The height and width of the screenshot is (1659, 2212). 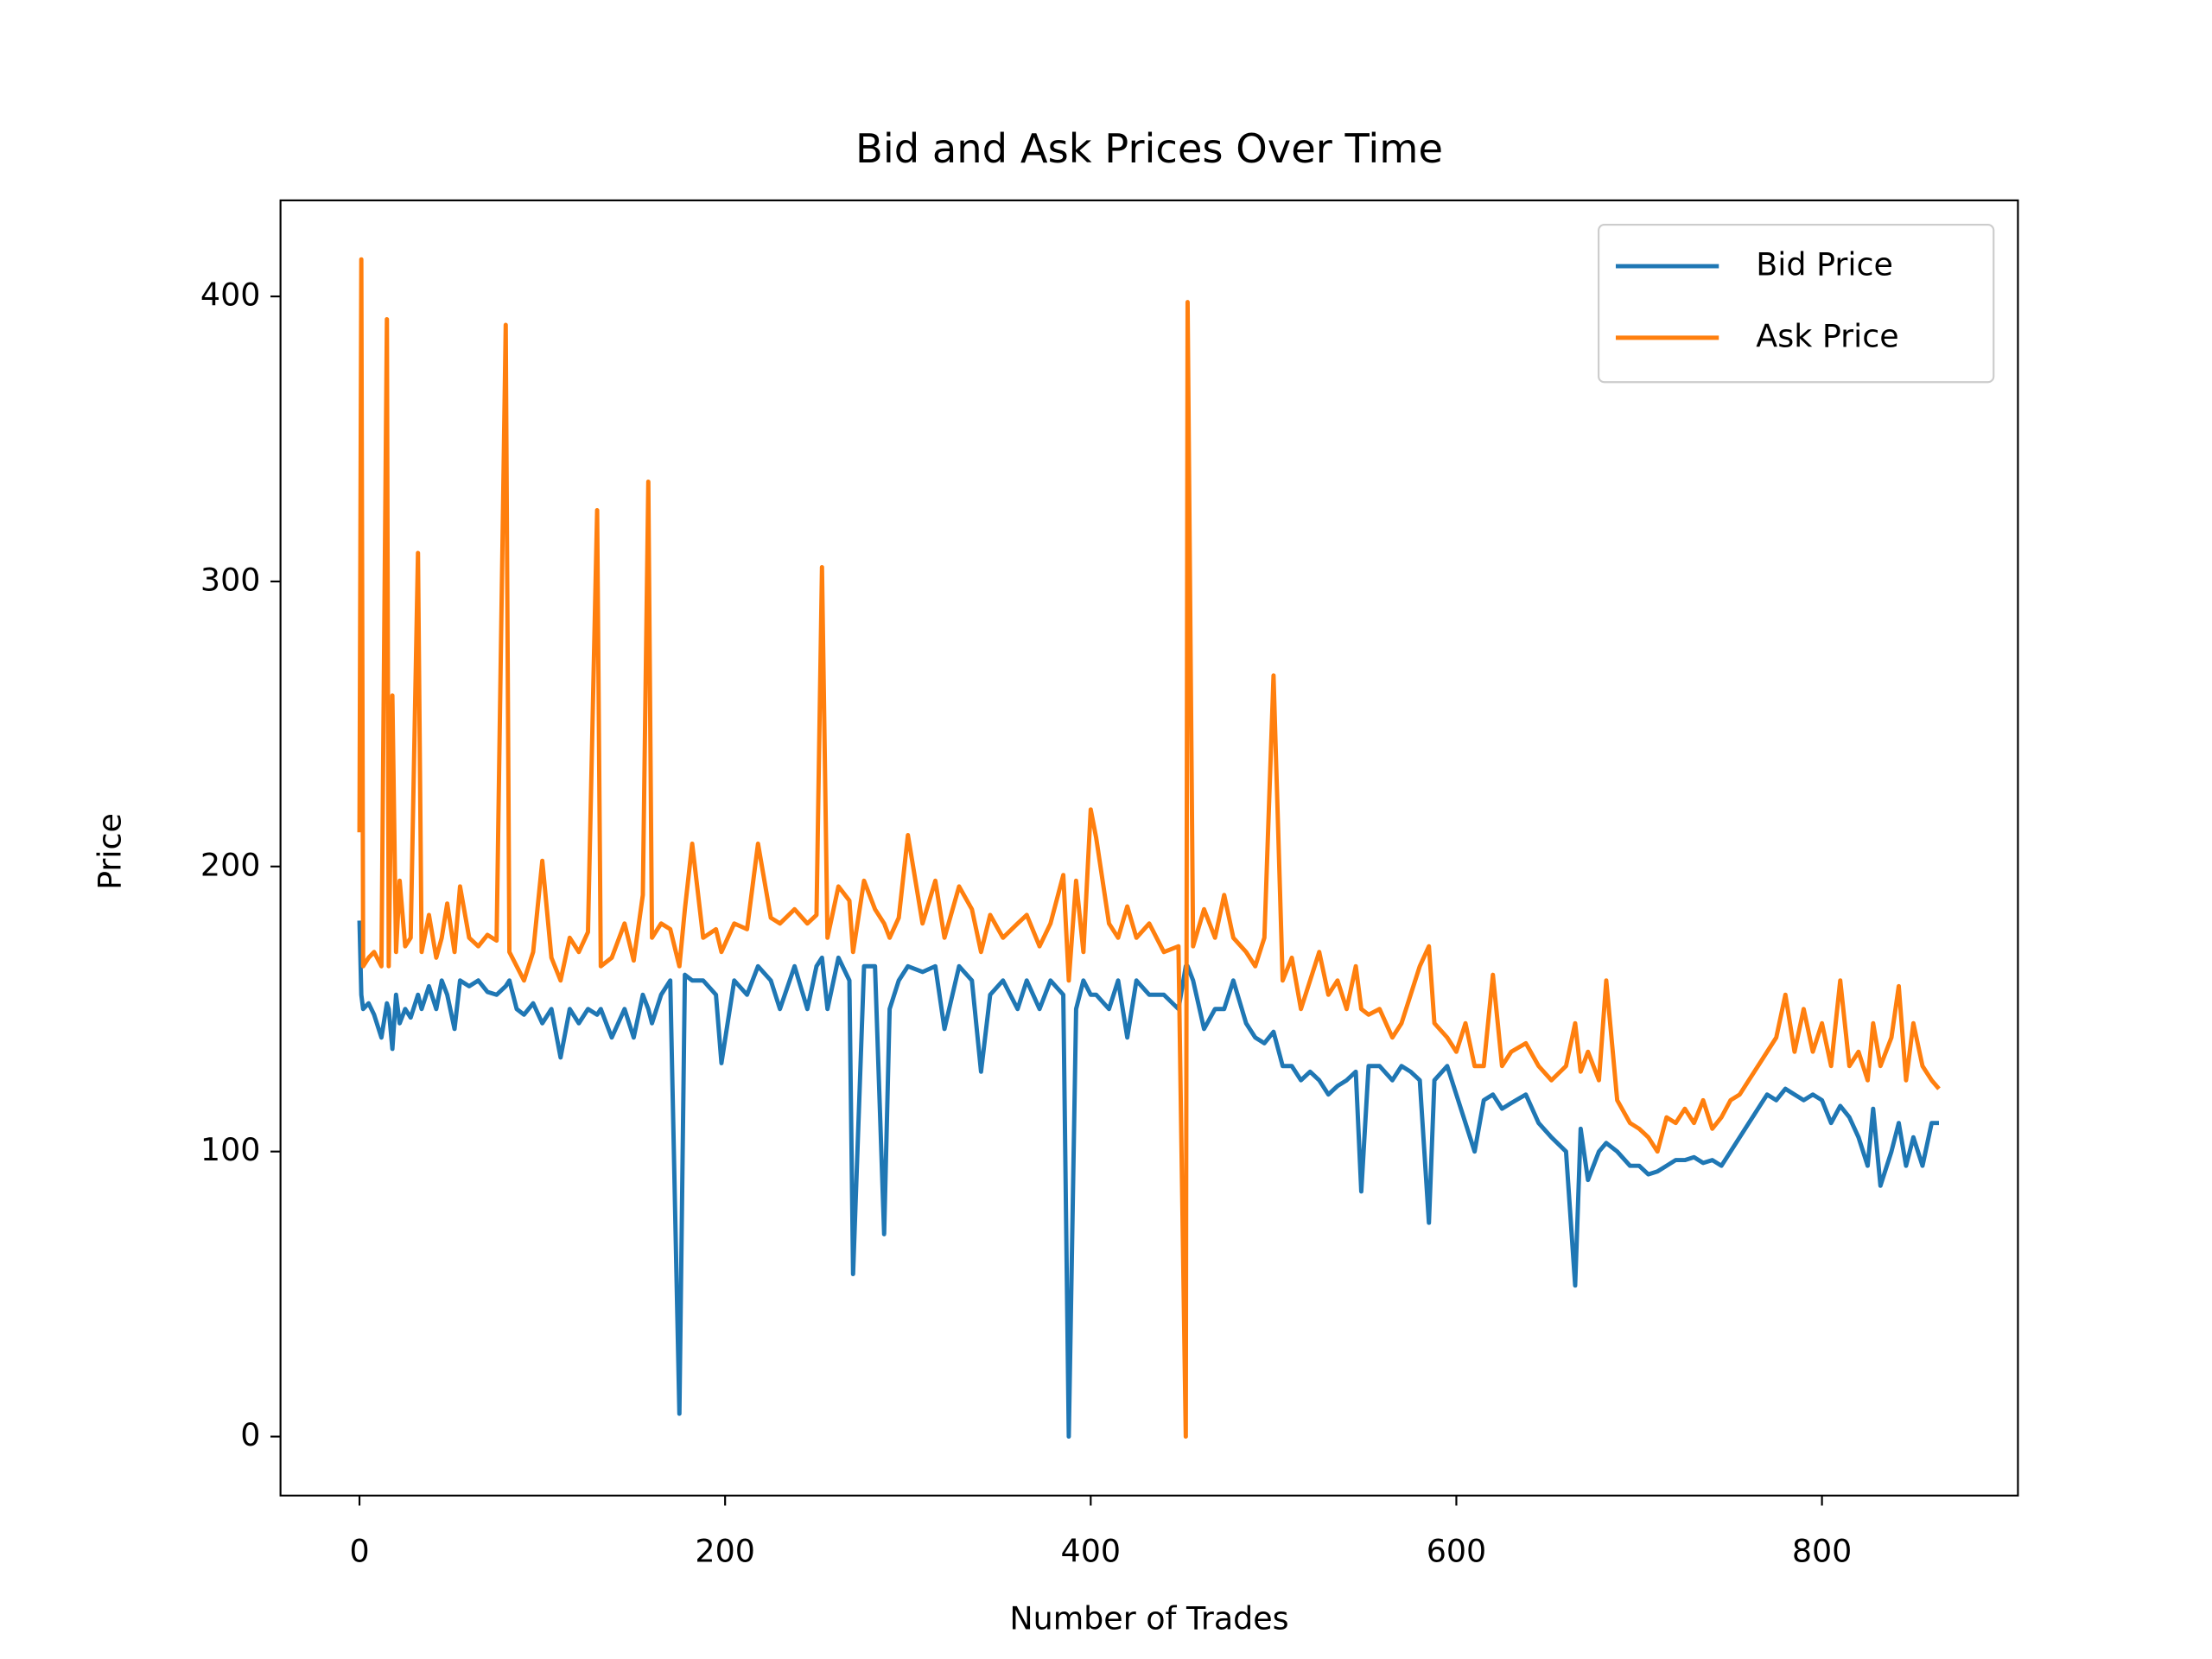 What do you see at coordinates (1827, 335) in the screenshot?
I see `legend-label: Ask Price` at bounding box center [1827, 335].